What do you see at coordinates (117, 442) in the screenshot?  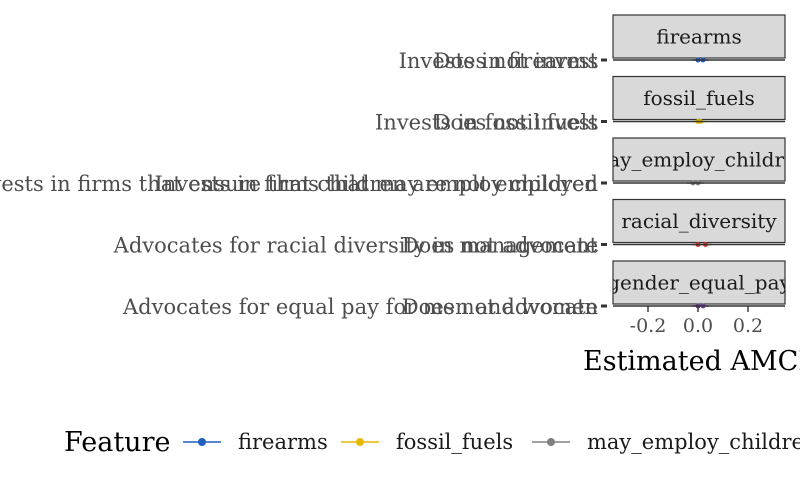 I see `legend-title: Feature` at bounding box center [117, 442].